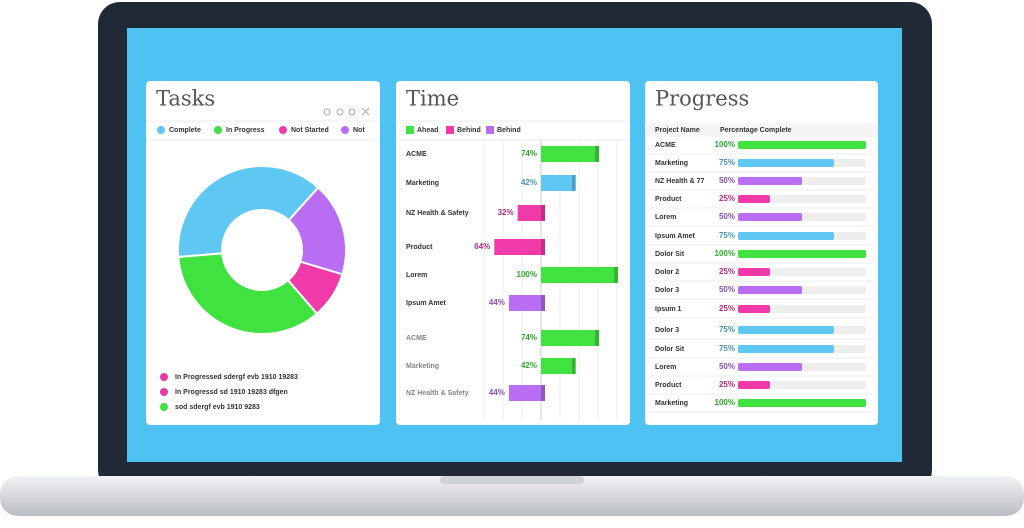  What do you see at coordinates (185, 130) in the screenshot?
I see `legend-label: Complete` at bounding box center [185, 130].